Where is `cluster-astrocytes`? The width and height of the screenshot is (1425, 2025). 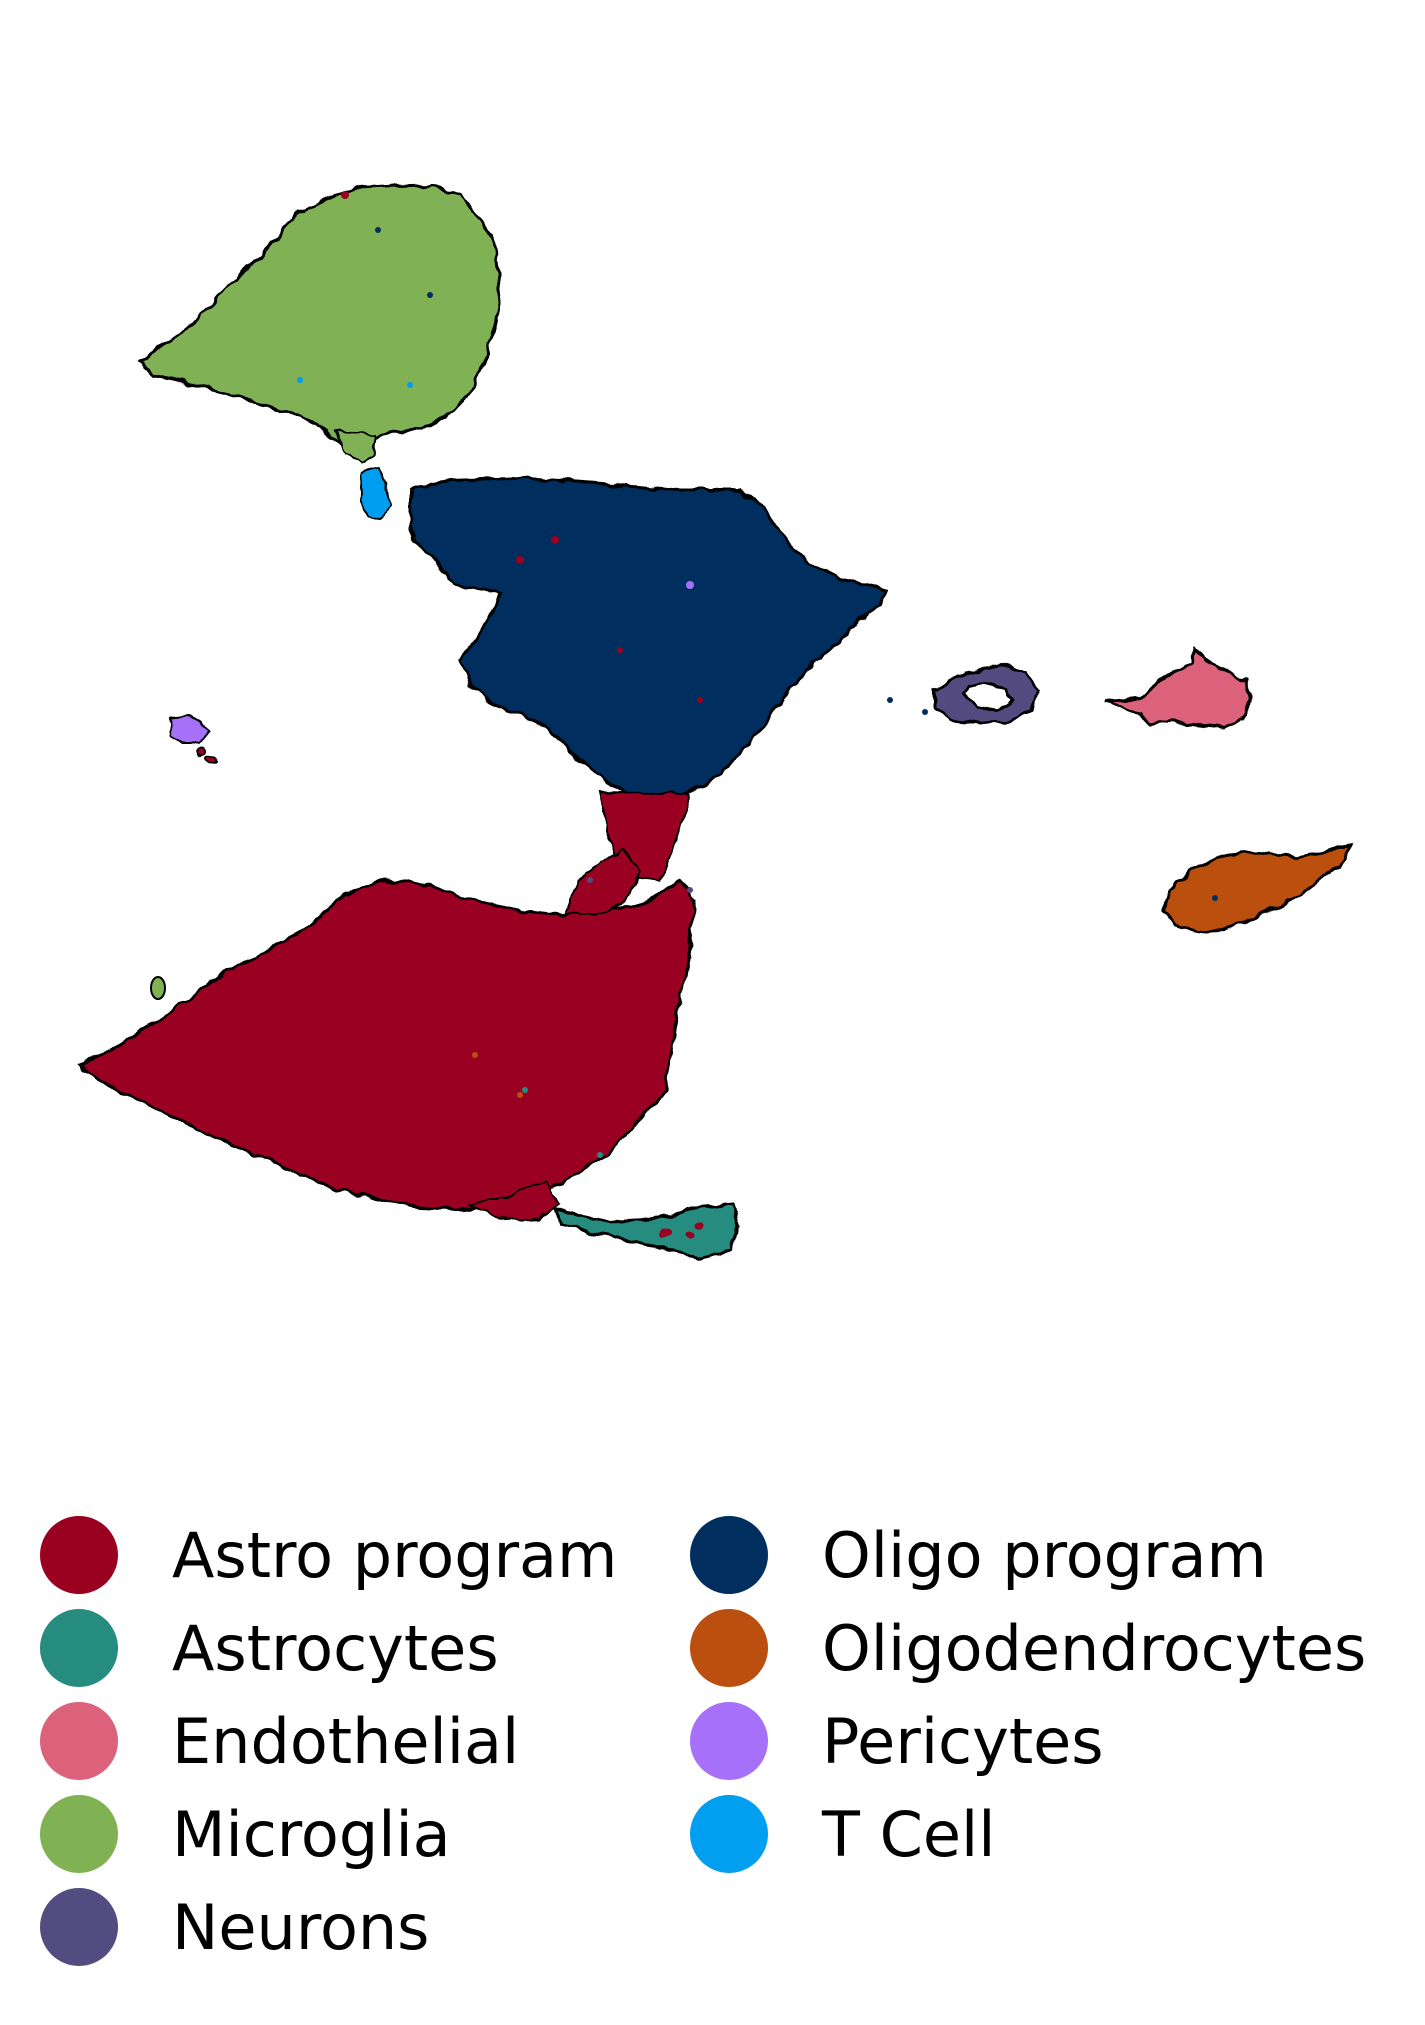 cluster-astrocytes is located at coordinates (646, 1231).